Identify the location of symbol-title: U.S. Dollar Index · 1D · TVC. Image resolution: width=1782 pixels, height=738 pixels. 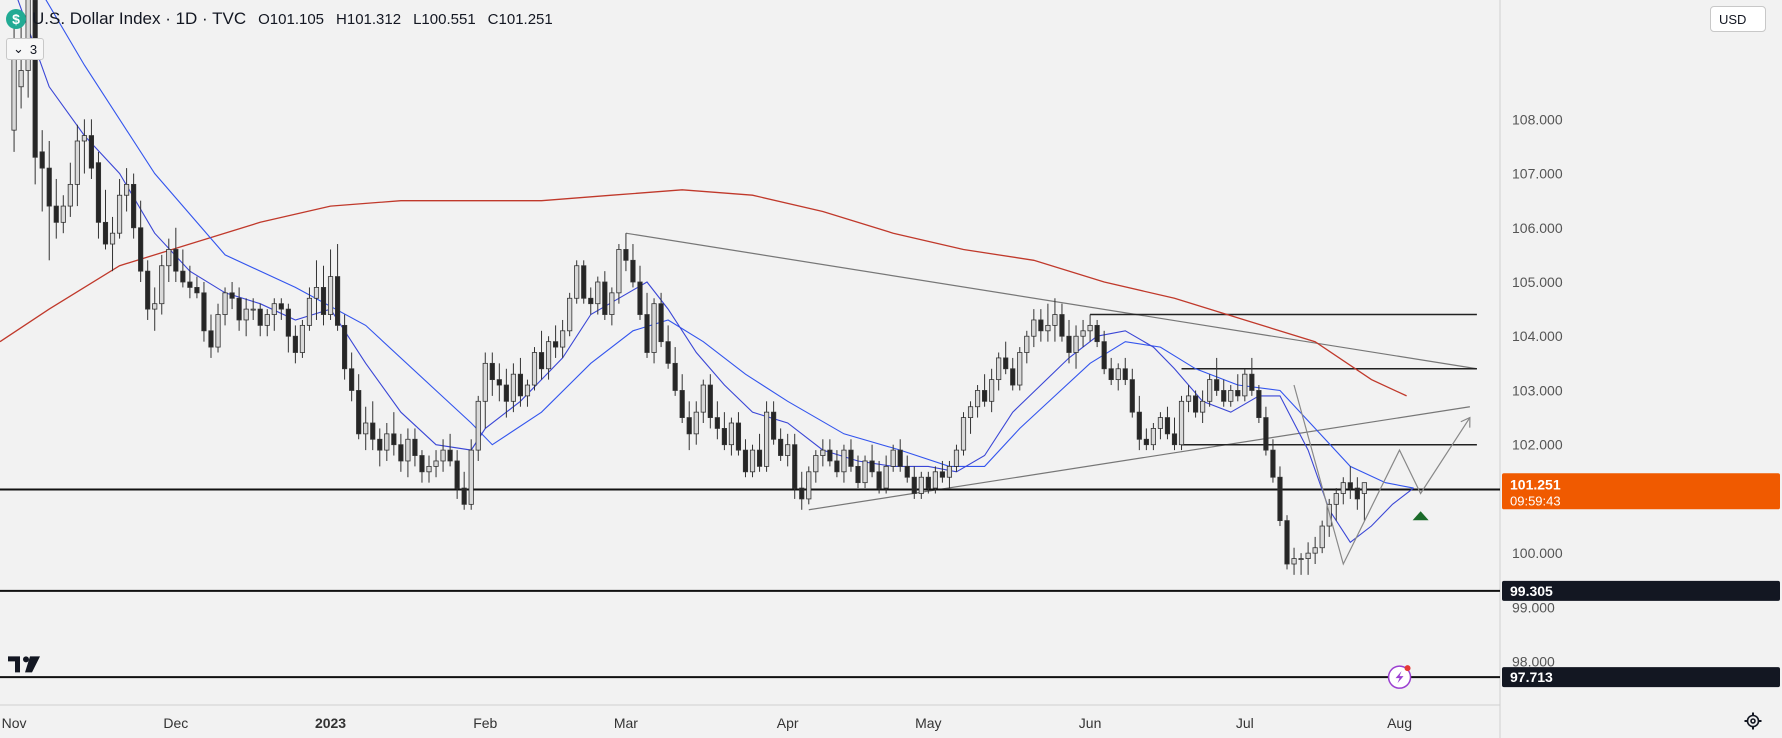
(139, 18).